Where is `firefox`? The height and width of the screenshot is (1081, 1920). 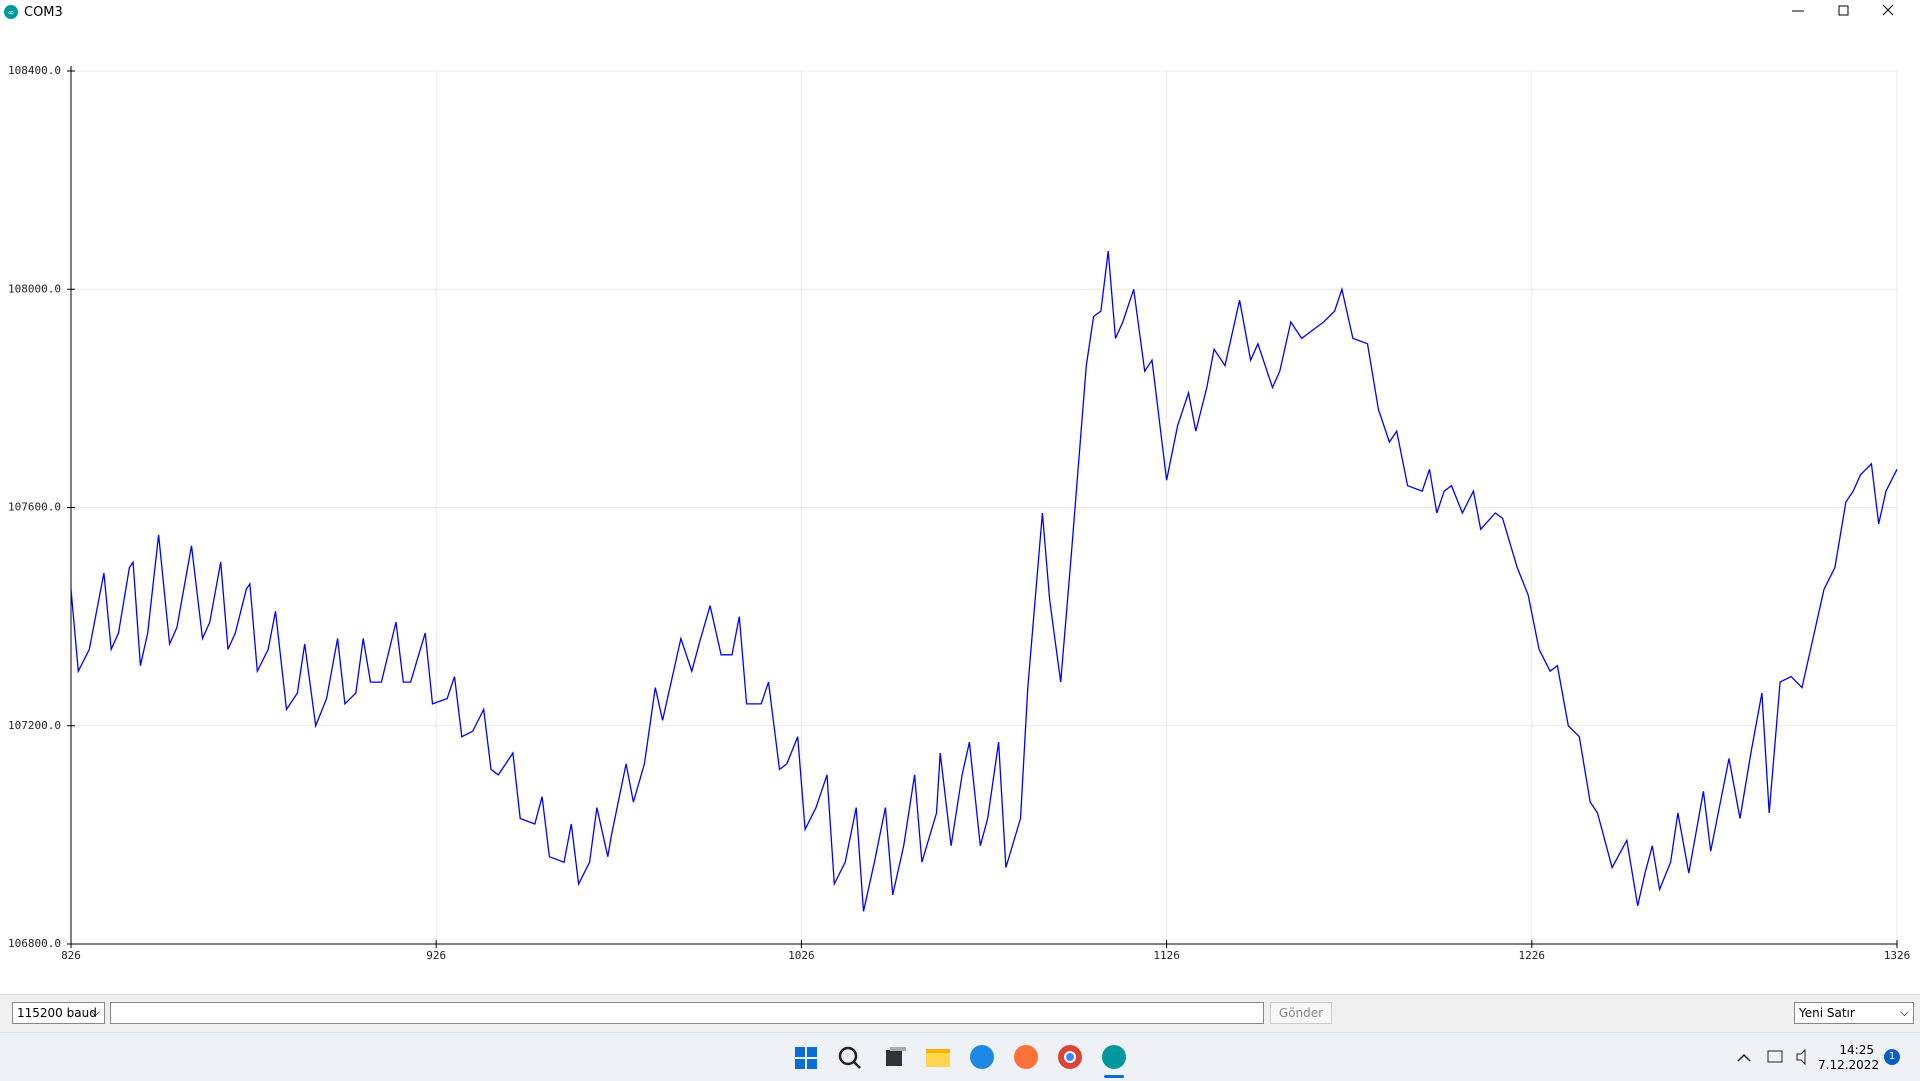
firefox is located at coordinates (1026, 1057).